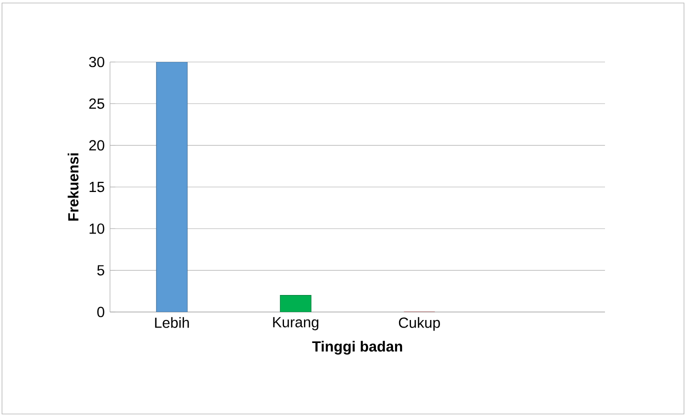 The width and height of the screenshot is (687, 416). I want to click on x-axis-title: Tinggi badan, so click(357, 347).